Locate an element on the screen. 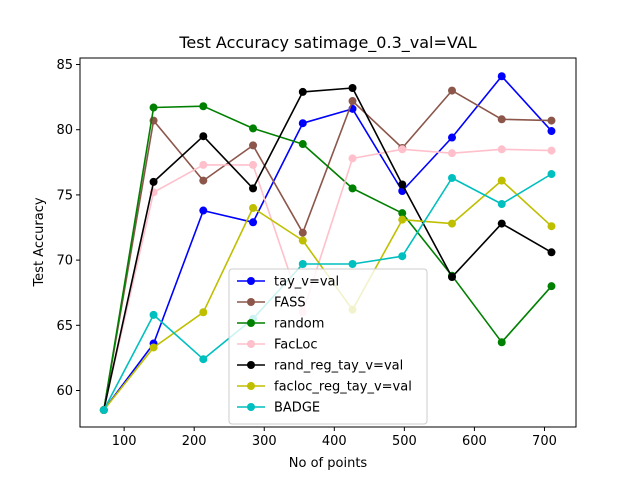 The height and width of the screenshot is (480, 640). x-tick-label: 200 is located at coordinates (194, 441).